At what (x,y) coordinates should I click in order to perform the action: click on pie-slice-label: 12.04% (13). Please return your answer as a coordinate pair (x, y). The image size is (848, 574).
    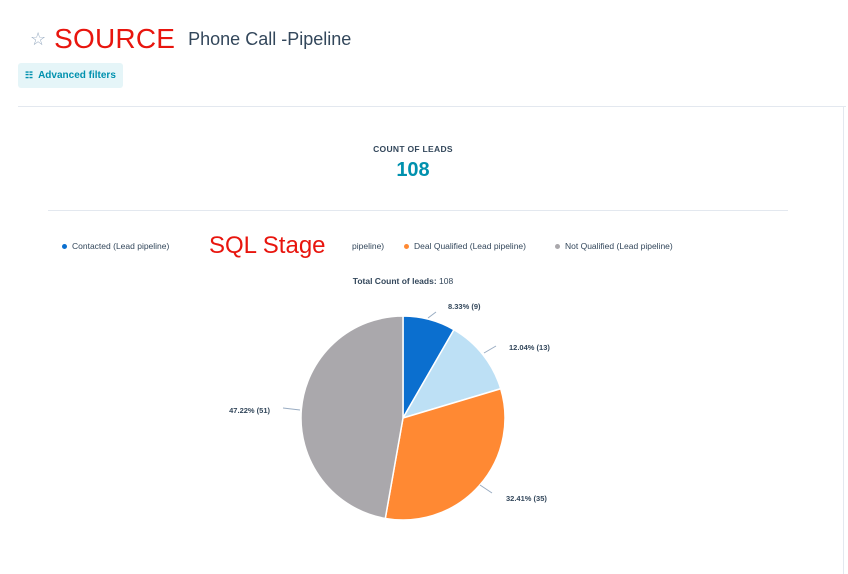
    Looking at the image, I should click on (529, 347).